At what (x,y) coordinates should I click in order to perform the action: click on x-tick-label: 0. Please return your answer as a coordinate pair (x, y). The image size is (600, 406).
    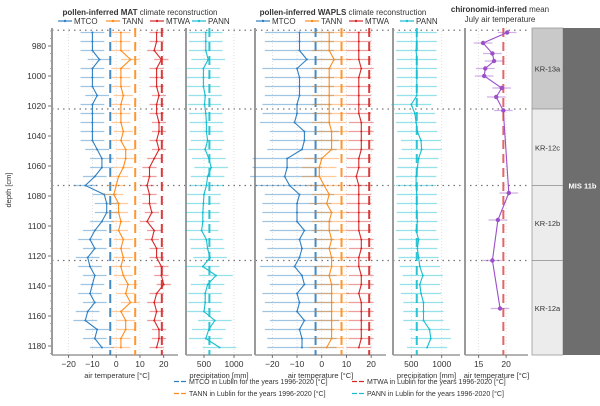
    Looking at the image, I should click on (116, 364).